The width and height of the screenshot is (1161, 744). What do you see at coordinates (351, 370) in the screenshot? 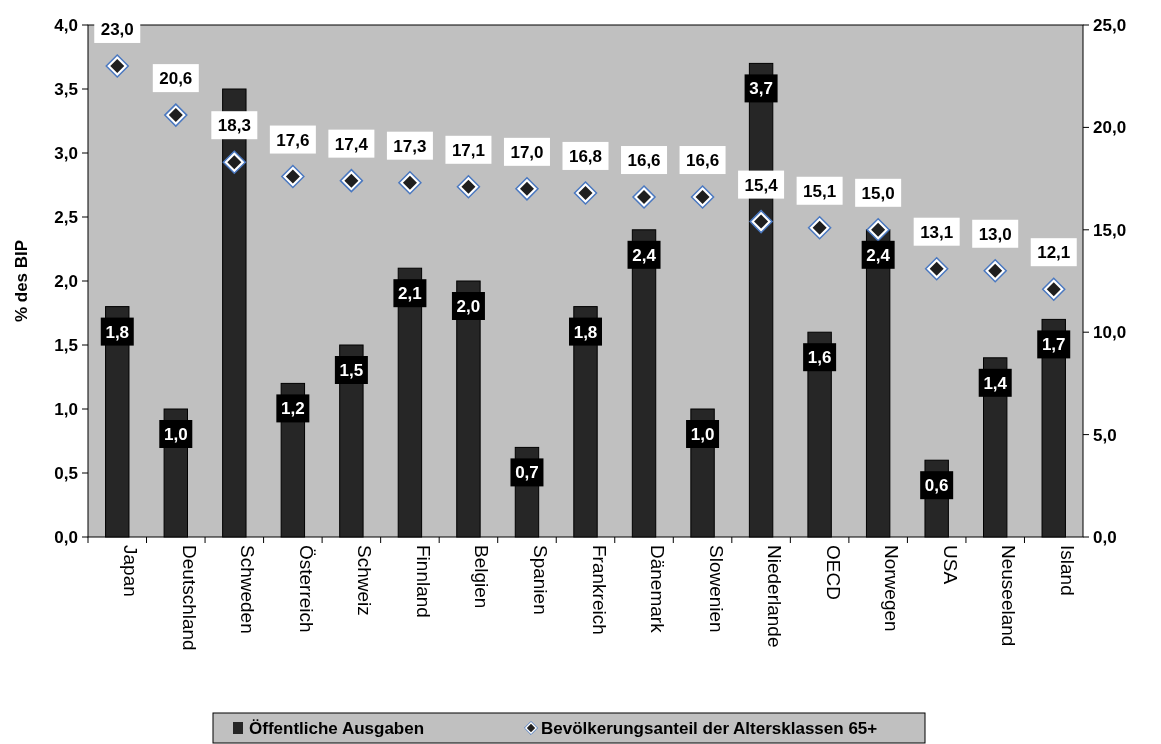
I see `data-label: 1,5` at bounding box center [351, 370].